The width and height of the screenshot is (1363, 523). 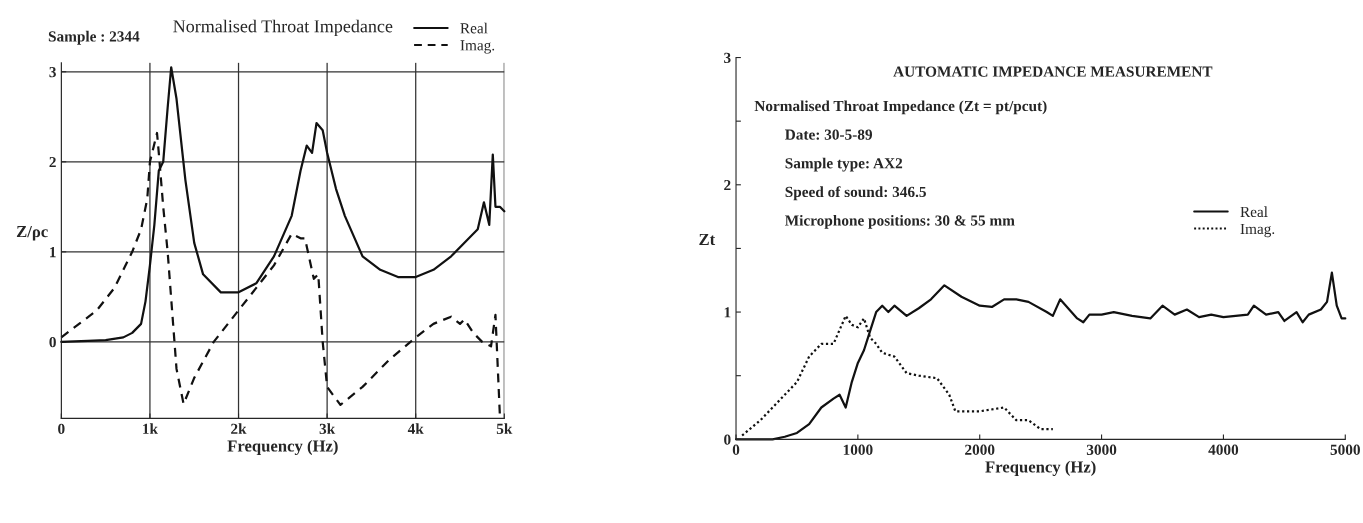 I want to click on text: Sample : 2344, so click(x=94, y=37).